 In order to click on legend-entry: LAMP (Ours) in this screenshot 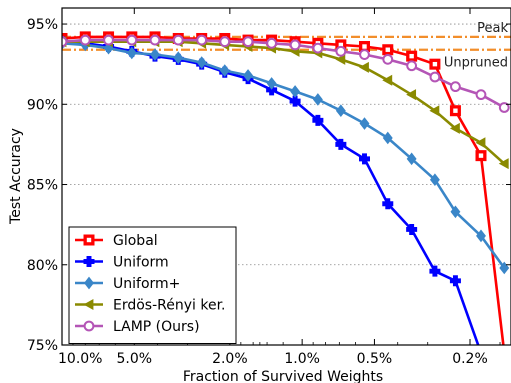, I will do `click(137, 327)`.